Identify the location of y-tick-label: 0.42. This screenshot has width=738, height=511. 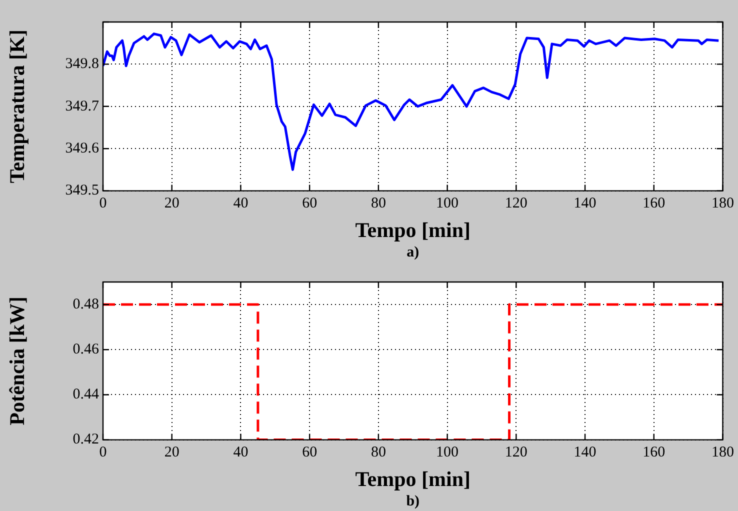
(85, 440).